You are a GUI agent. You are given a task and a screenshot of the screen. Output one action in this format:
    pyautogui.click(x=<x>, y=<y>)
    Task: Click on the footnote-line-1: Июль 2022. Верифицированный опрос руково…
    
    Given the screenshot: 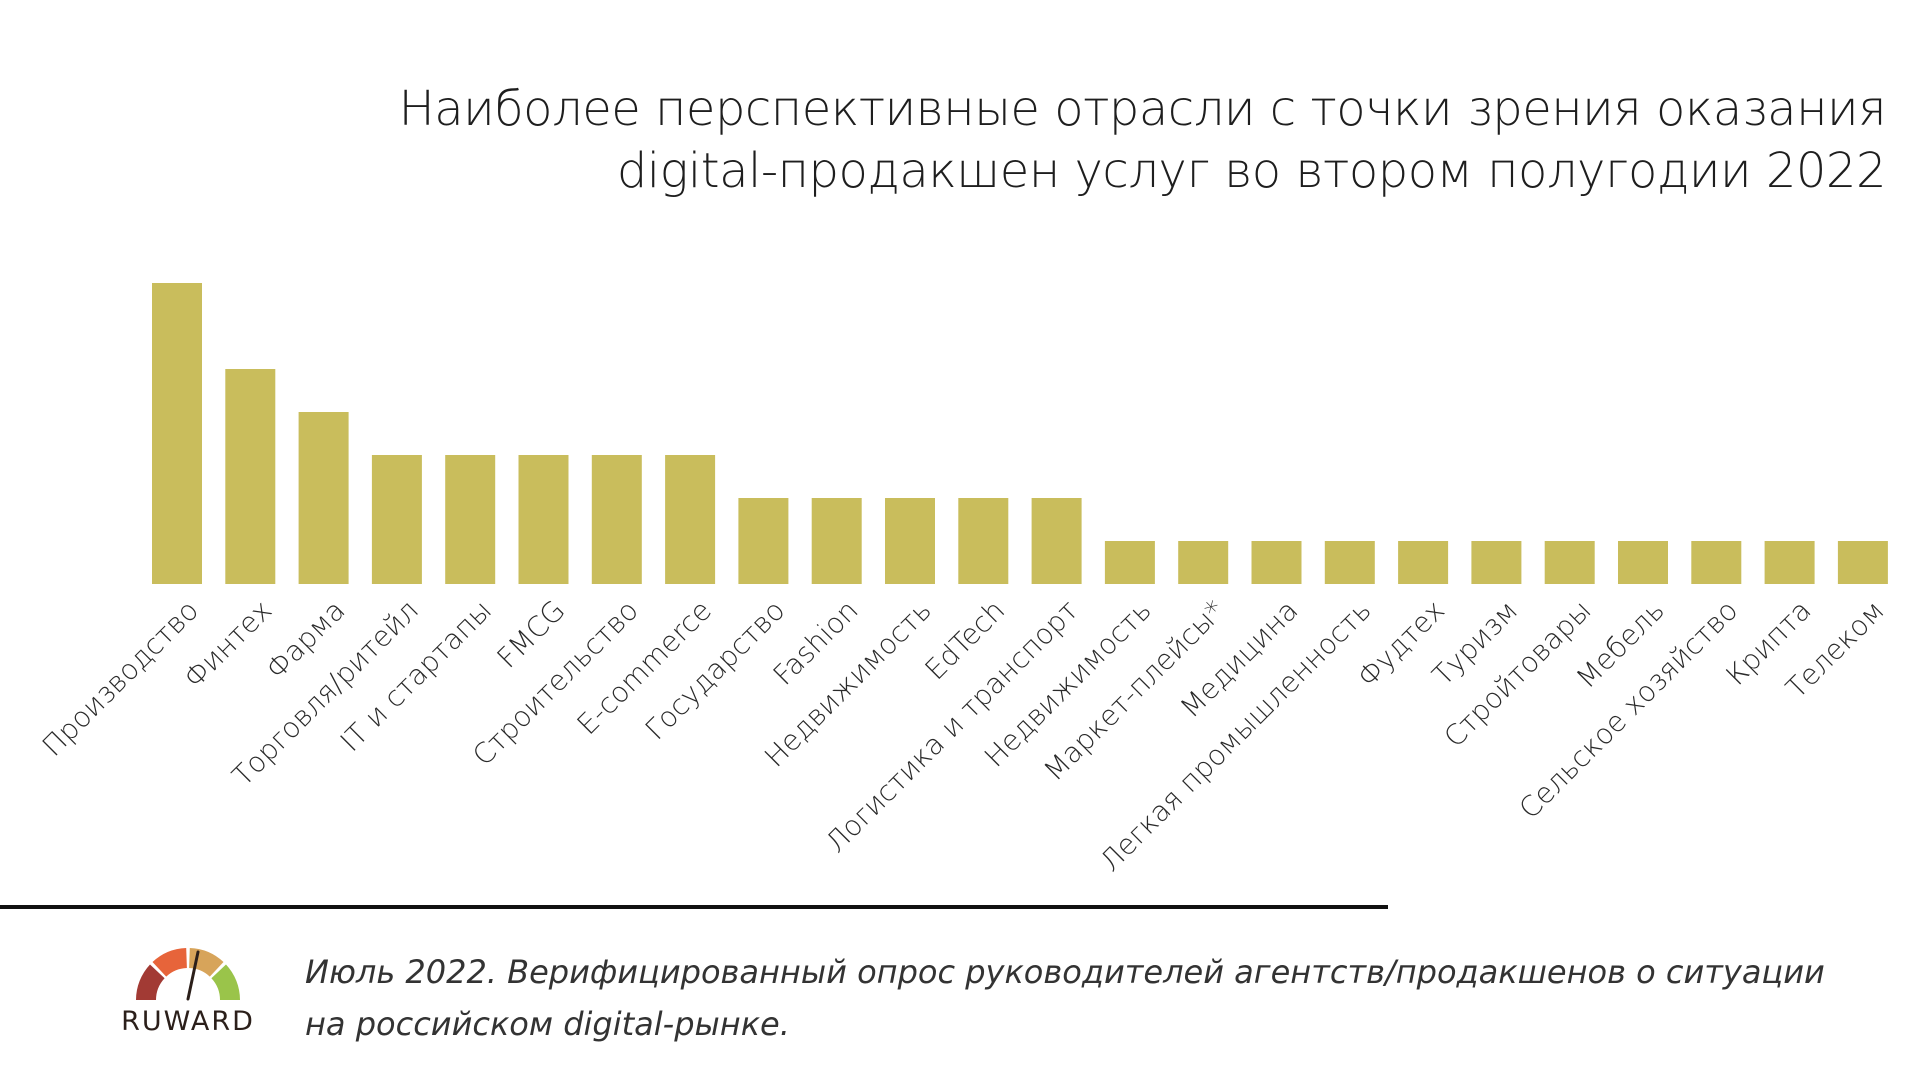 What is the action you would take?
    pyautogui.click(x=1065, y=972)
    